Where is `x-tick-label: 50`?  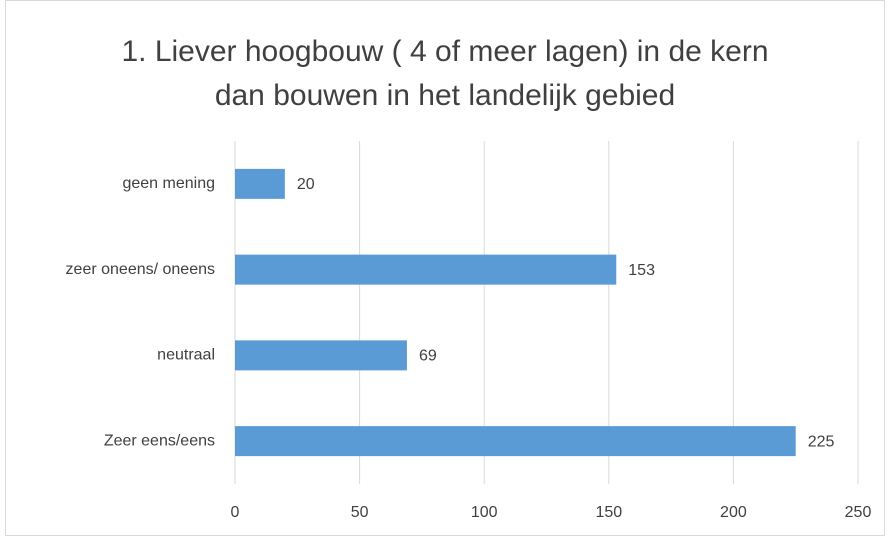 x-tick-label: 50 is located at coordinates (360, 512).